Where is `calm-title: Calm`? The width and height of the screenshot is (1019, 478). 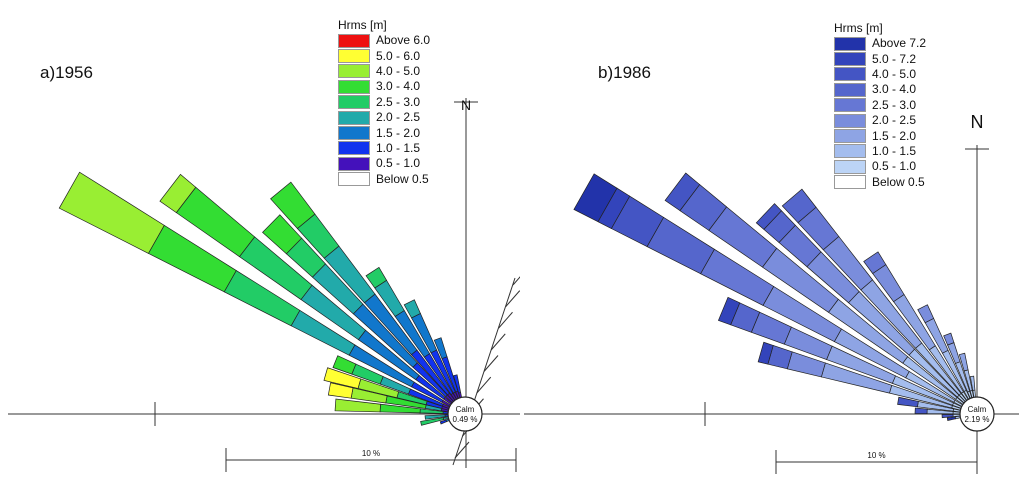 calm-title: Calm is located at coordinates (465, 409).